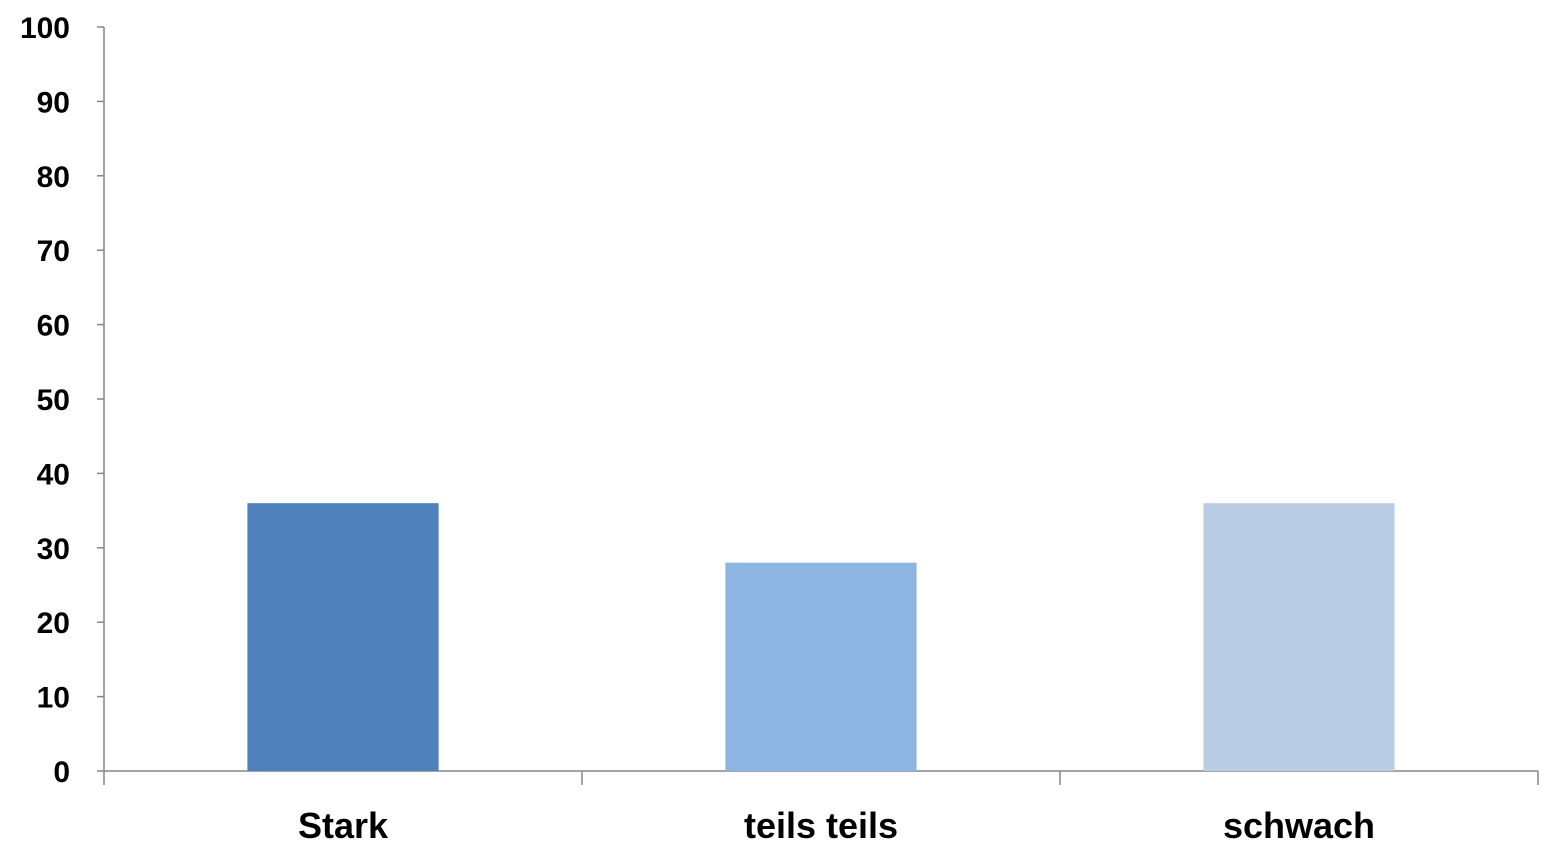  What do you see at coordinates (53, 326) in the screenshot?
I see `y-tick-label: 60` at bounding box center [53, 326].